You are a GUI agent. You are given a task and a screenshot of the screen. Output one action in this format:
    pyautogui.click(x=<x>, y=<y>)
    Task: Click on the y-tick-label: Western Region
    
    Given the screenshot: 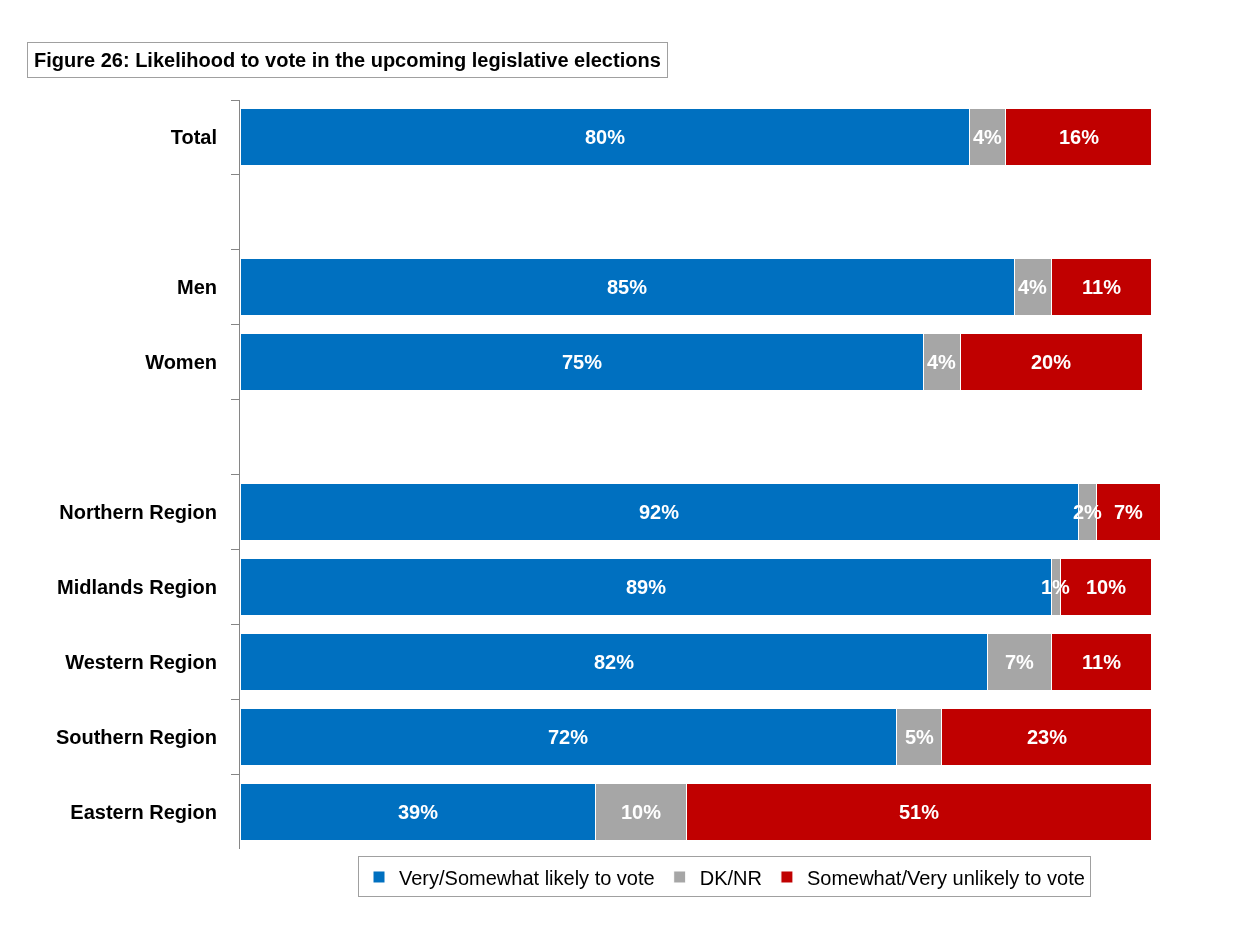 What is the action you would take?
    pyautogui.click(x=141, y=661)
    